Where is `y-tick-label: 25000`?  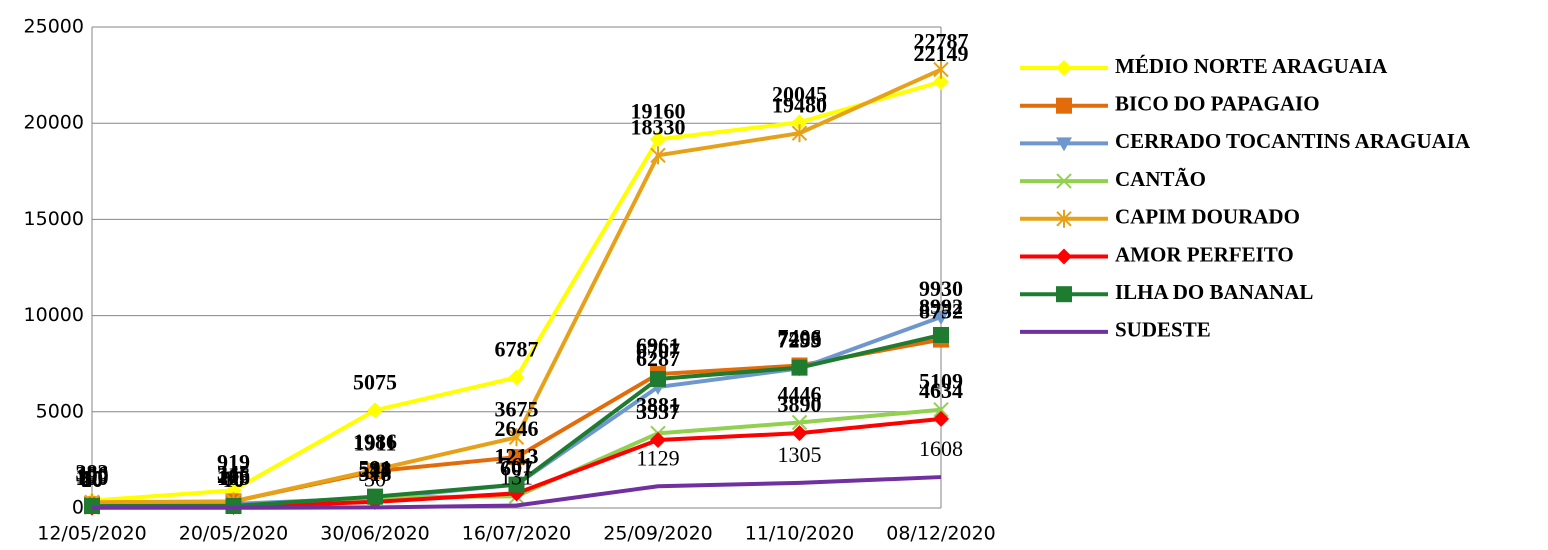 y-tick-label: 25000 is located at coordinates (54, 27).